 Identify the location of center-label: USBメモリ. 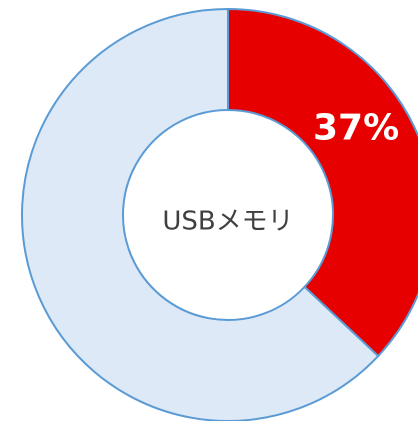
(227, 222).